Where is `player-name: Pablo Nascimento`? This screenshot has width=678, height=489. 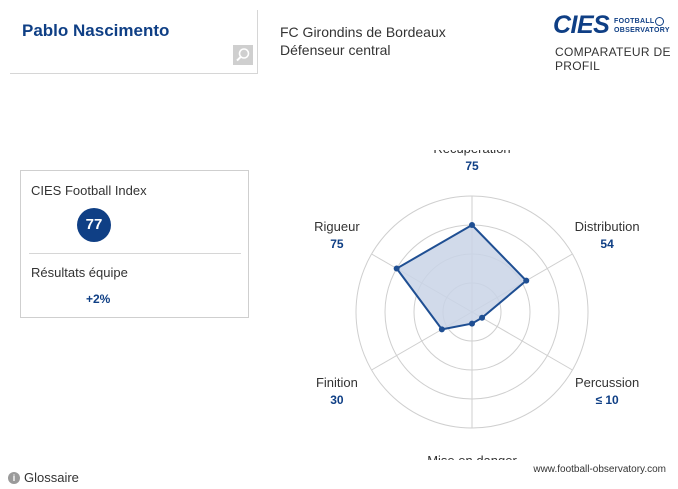
player-name: Pablo Nascimento is located at coordinates (96, 30).